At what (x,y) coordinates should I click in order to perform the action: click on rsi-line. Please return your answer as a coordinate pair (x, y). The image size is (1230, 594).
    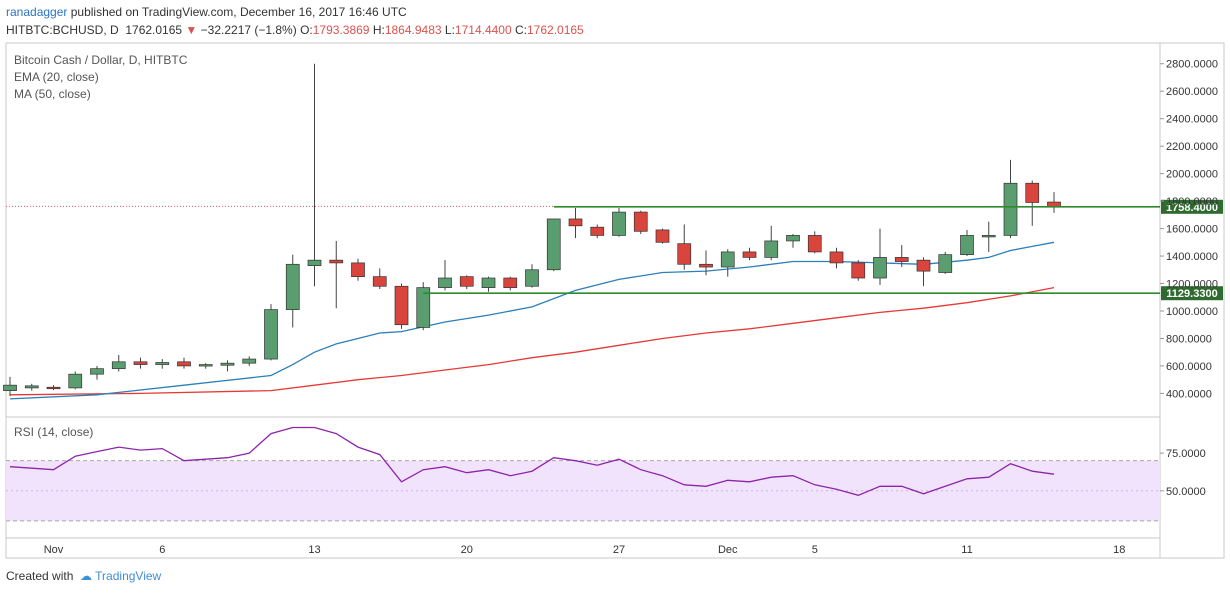
    Looking at the image, I should click on (532, 461).